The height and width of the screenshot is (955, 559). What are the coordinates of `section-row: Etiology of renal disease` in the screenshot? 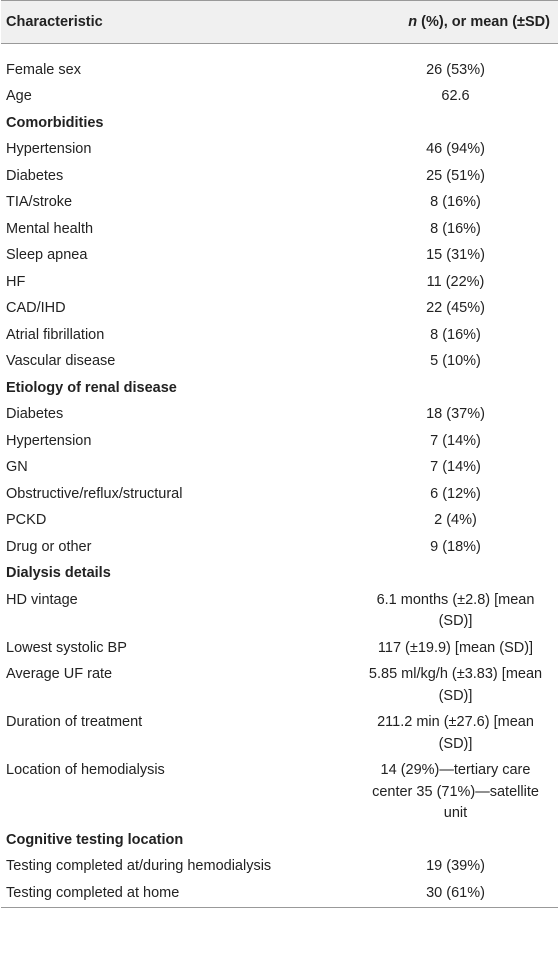 It's located at (279, 388).